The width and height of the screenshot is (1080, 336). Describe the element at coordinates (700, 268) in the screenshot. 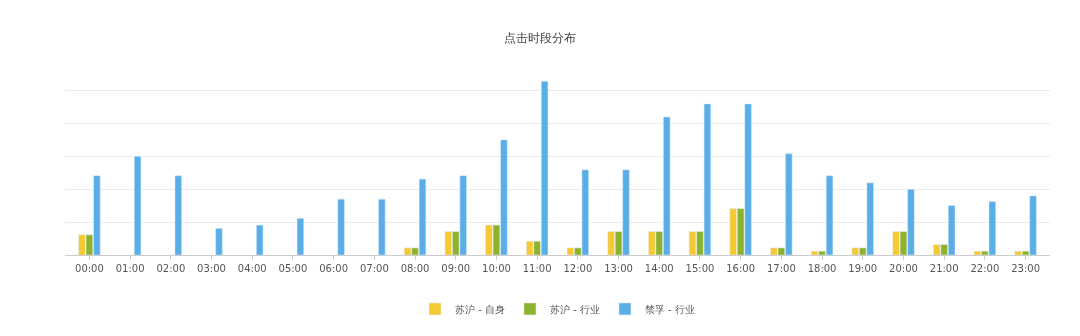

I see `x-tick-label: 15:00` at that location.